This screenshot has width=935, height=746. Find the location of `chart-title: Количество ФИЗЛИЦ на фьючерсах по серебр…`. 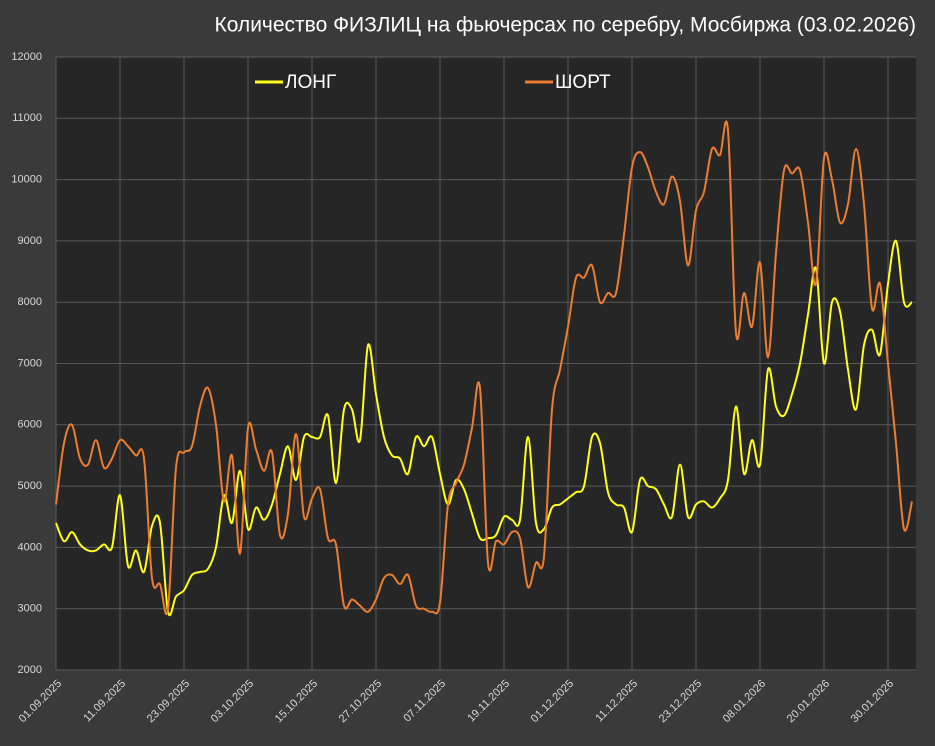

chart-title: Количество ФИЗЛИЦ на фьючерсах по серебр… is located at coordinates (565, 25).